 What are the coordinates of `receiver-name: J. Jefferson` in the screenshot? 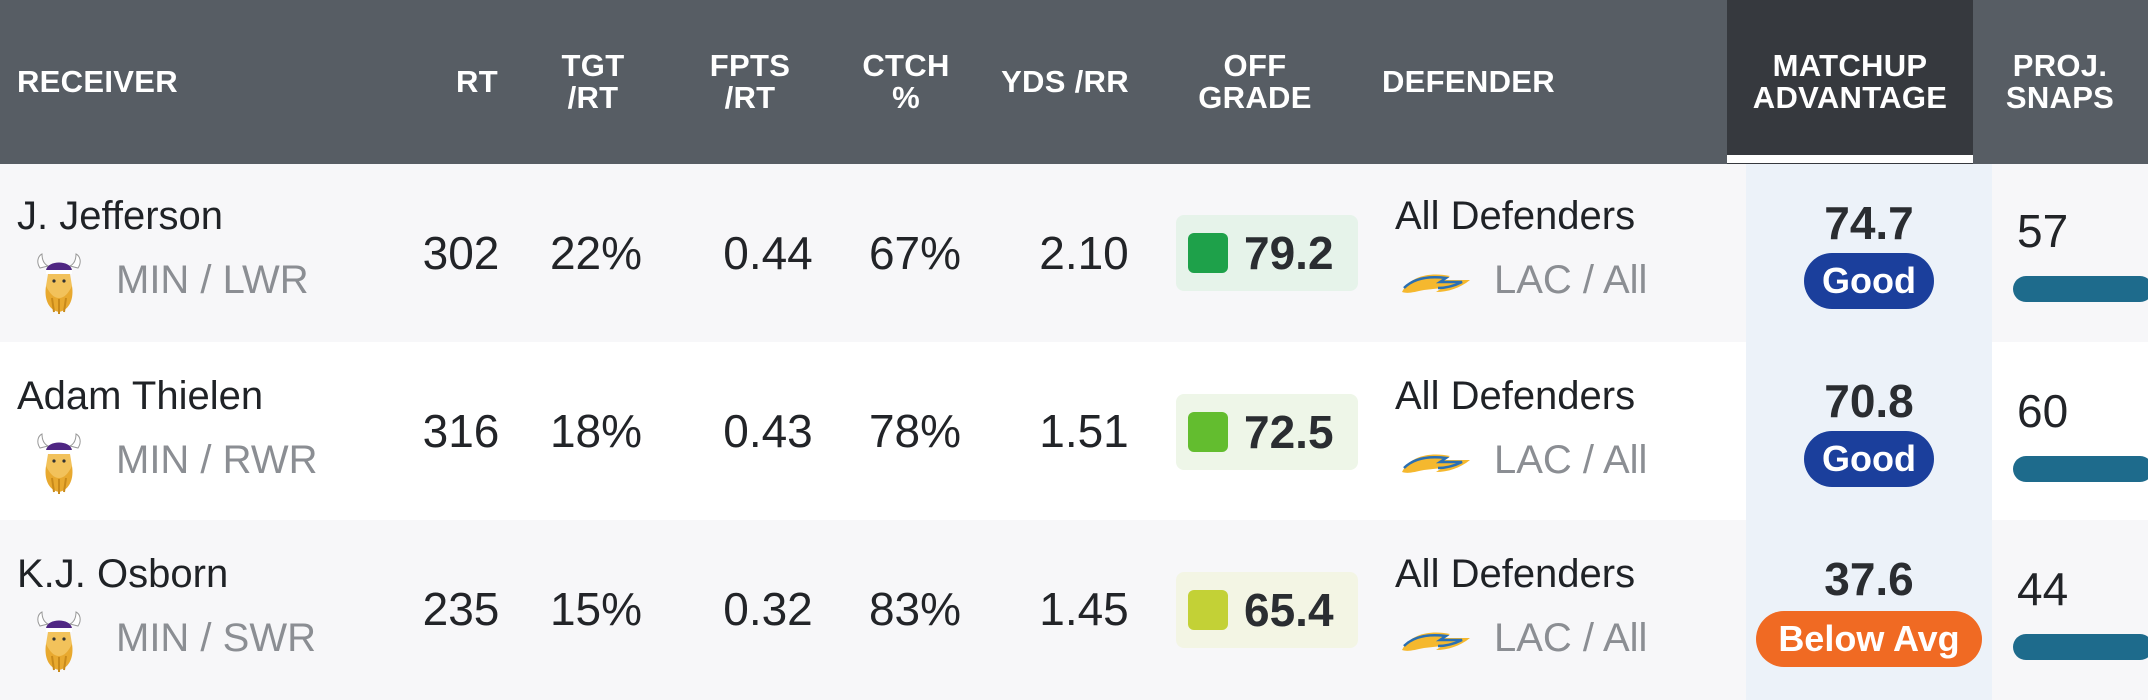 It's located at (120, 216).